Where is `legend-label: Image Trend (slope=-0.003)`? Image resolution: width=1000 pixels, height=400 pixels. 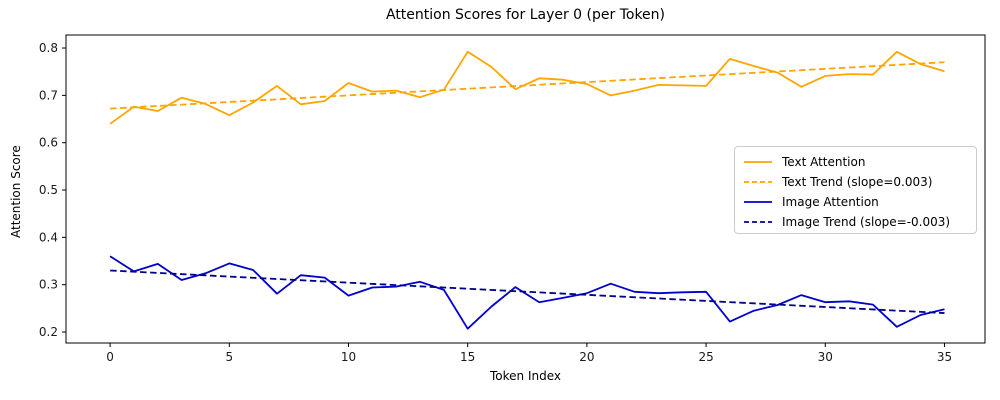 legend-label: Image Trend (slope=-0.003) is located at coordinates (866, 222).